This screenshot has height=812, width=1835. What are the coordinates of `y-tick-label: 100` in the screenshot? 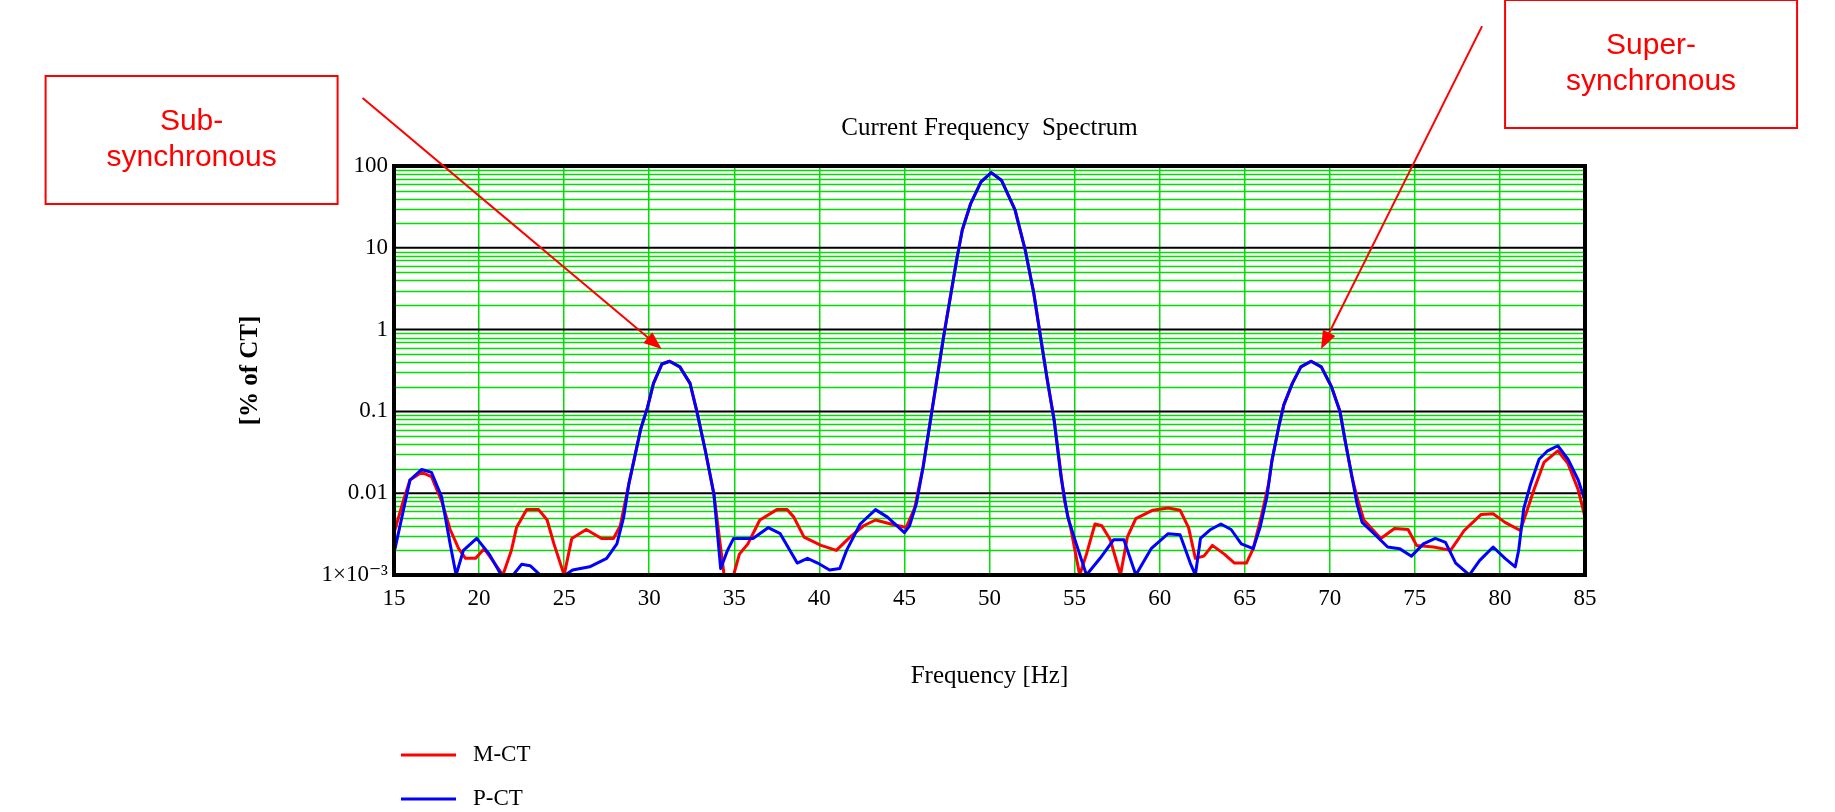 It's located at (370, 165).